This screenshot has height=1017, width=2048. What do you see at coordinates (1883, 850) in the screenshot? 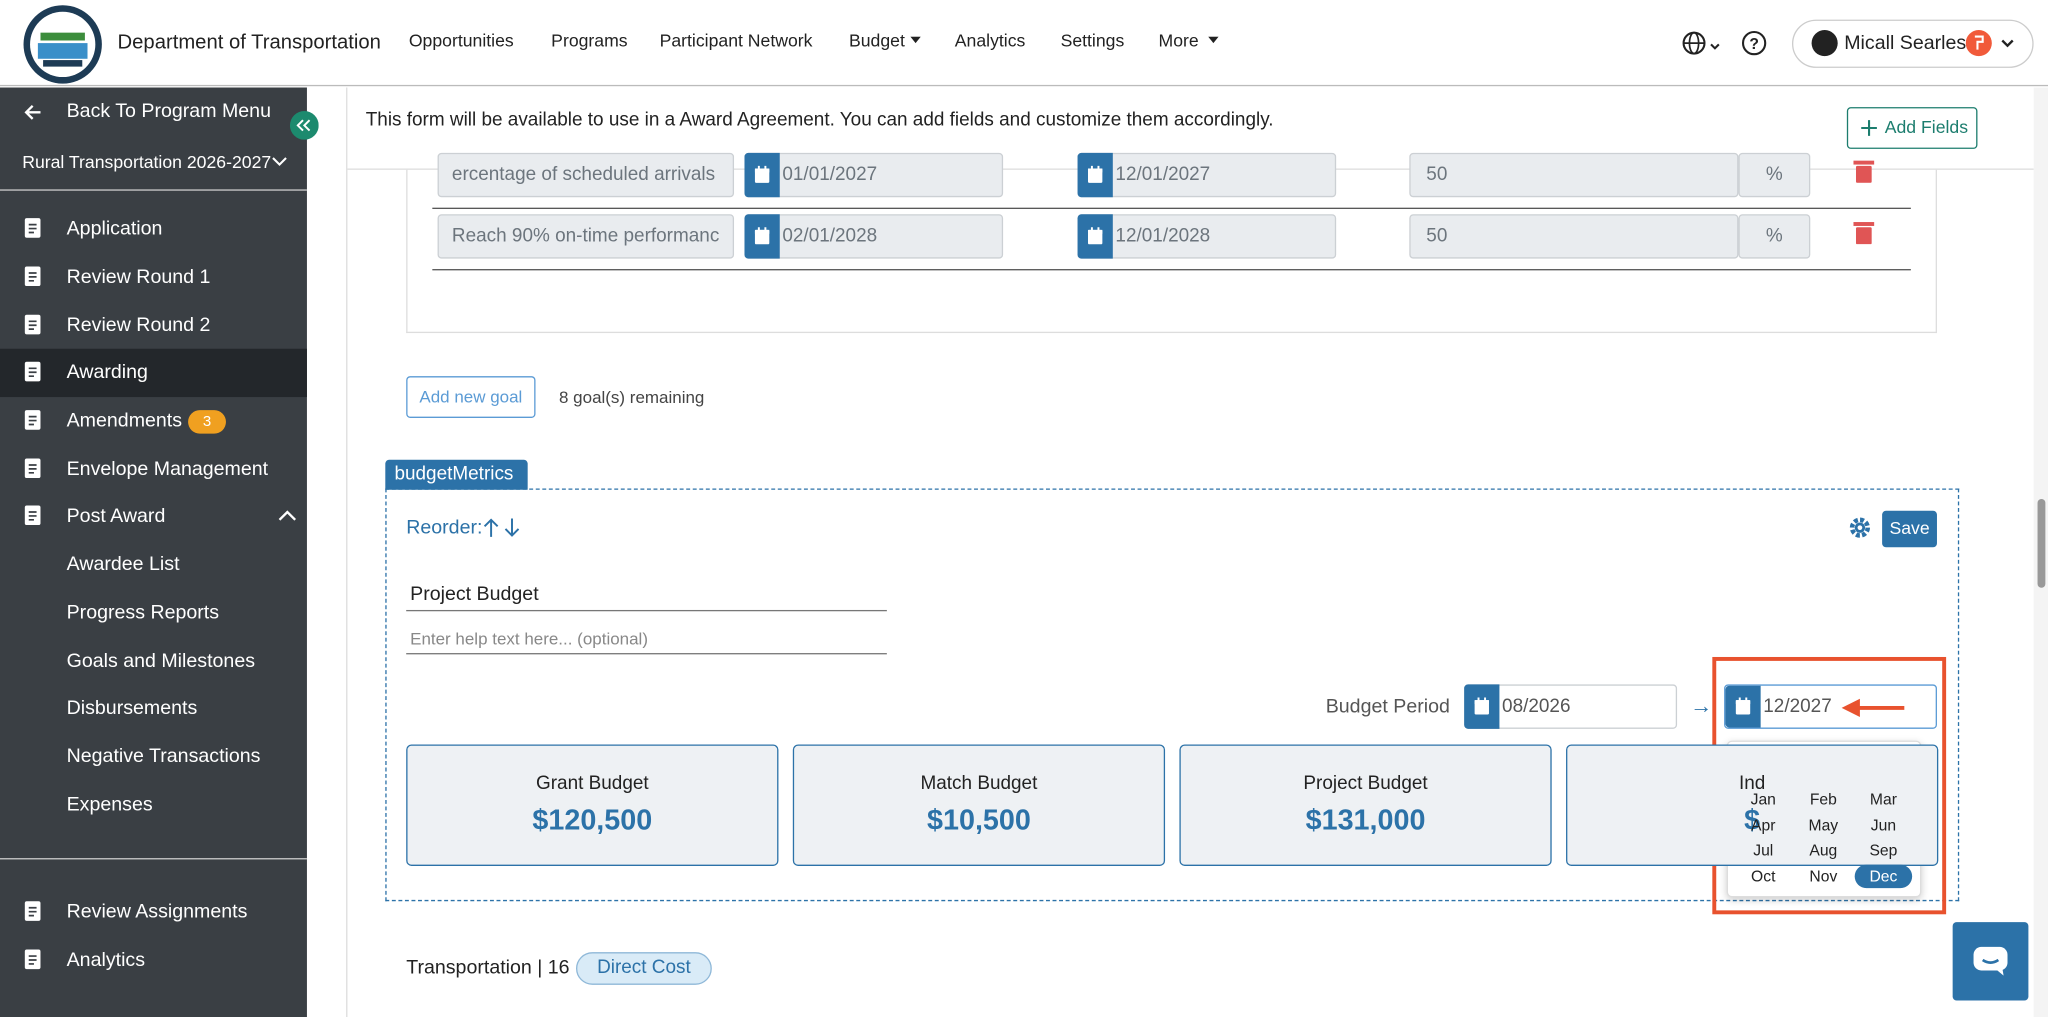
I see `picker-month: Sep` at bounding box center [1883, 850].